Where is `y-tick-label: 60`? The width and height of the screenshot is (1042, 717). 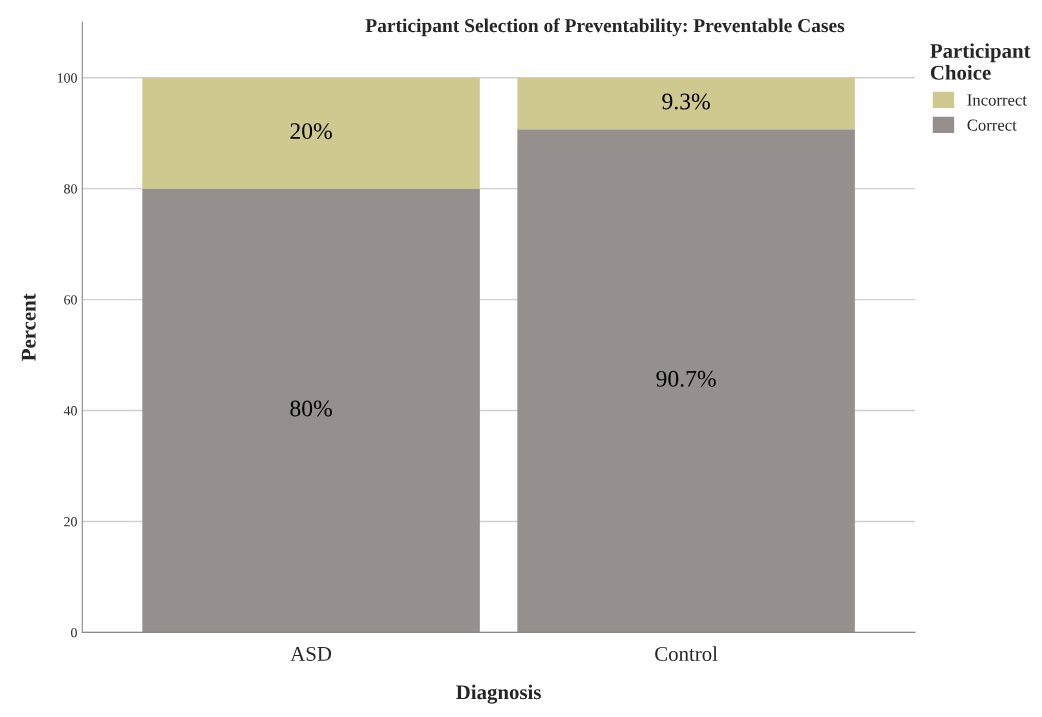
y-tick-label: 60 is located at coordinates (70, 300).